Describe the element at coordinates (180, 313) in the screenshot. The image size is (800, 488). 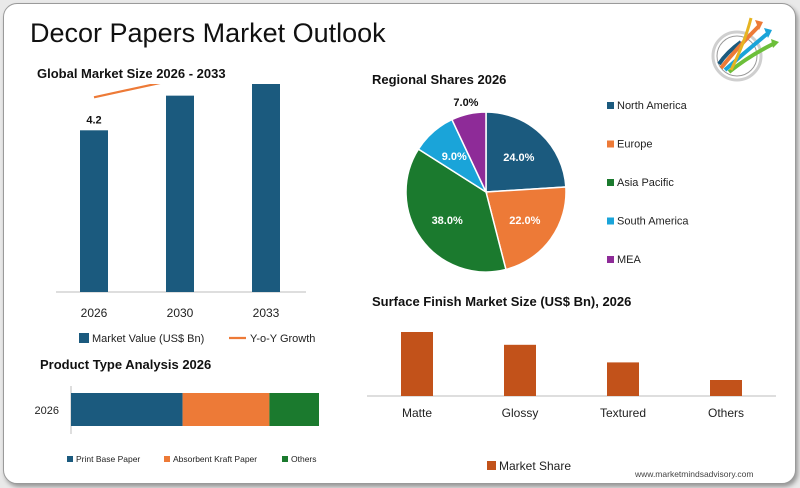
I see `x-tick-label: 2030` at that location.